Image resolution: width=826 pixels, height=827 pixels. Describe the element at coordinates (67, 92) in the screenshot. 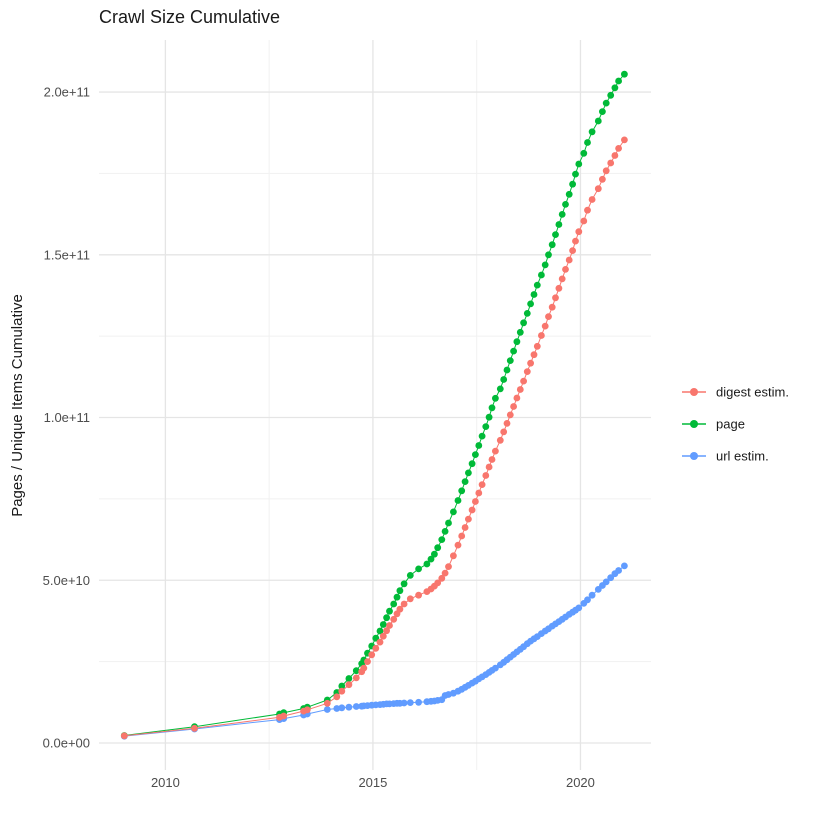

I see `y-tick-label: 2.0e+11` at that location.